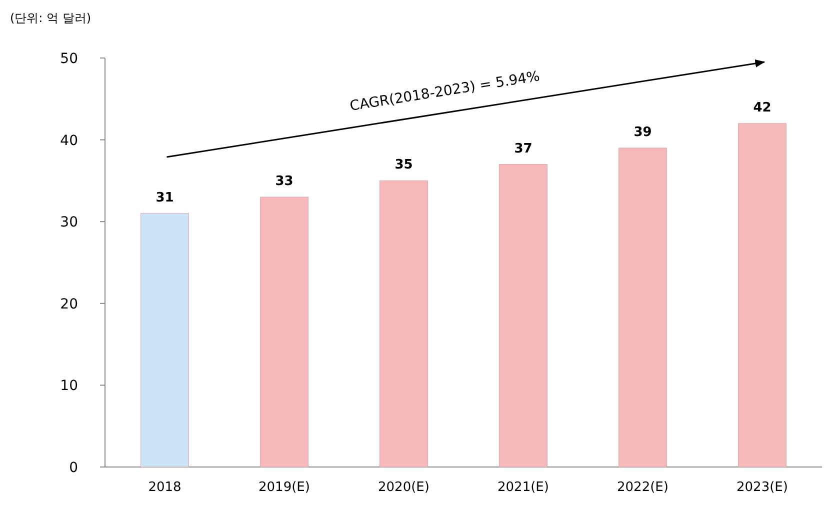 This screenshot has height=508, width=837. I want to click on y-tick-label: 40, so click(69, 140).